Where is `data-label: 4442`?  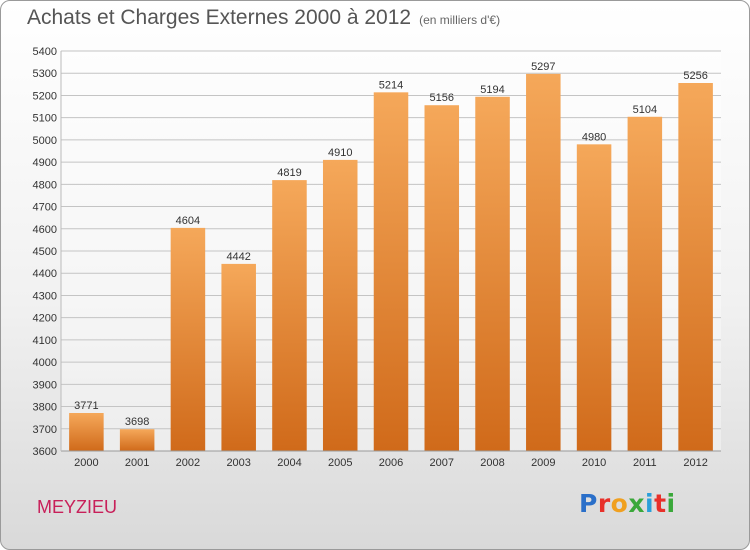
data-label: 4442 is located at coordinates (238, 257).